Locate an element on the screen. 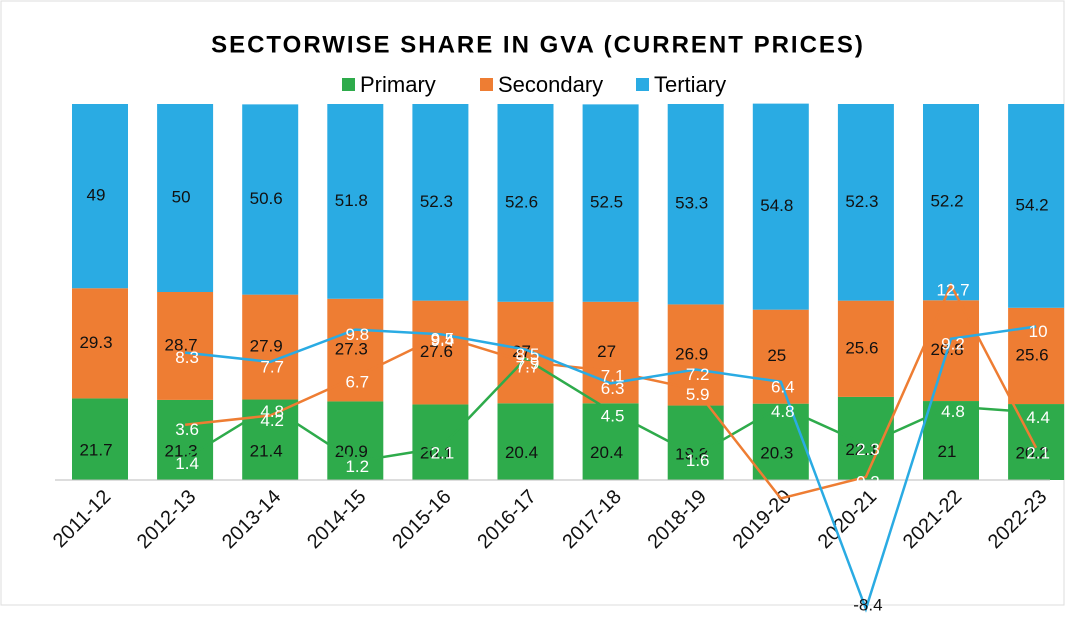 The image size is (1065, 617). bar-label: 26.9 is located at coordinates (691, 353).